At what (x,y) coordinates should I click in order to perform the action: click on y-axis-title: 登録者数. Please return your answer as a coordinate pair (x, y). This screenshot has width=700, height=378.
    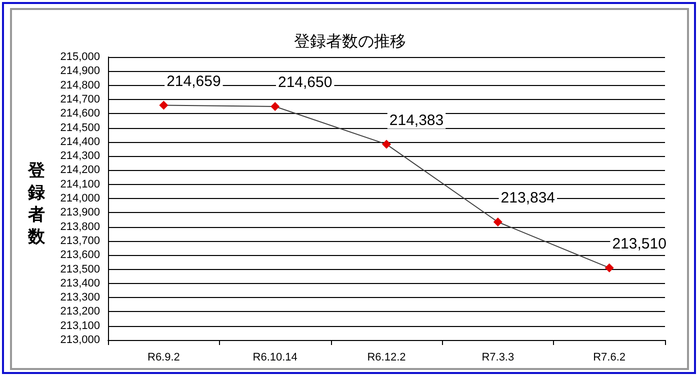
    Looking at the image, I should click on (36, 204).